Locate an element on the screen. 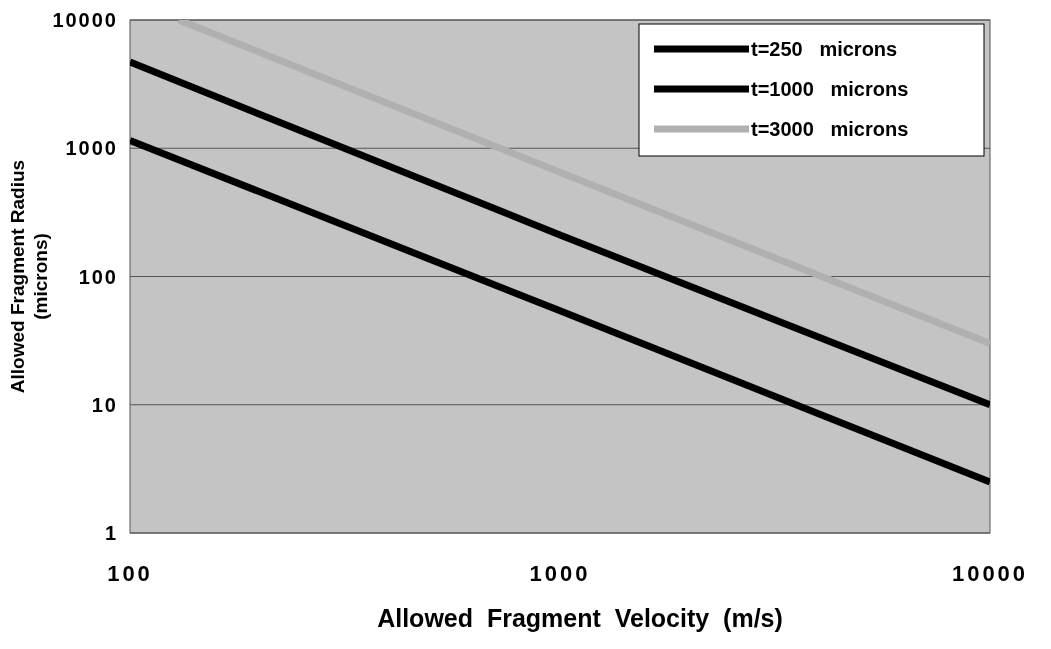 The height and width of the screenshot is (649, 1051). x-axis-title: Allowed Fragment Velocity (m/s) is located at coordinates (580, 618).